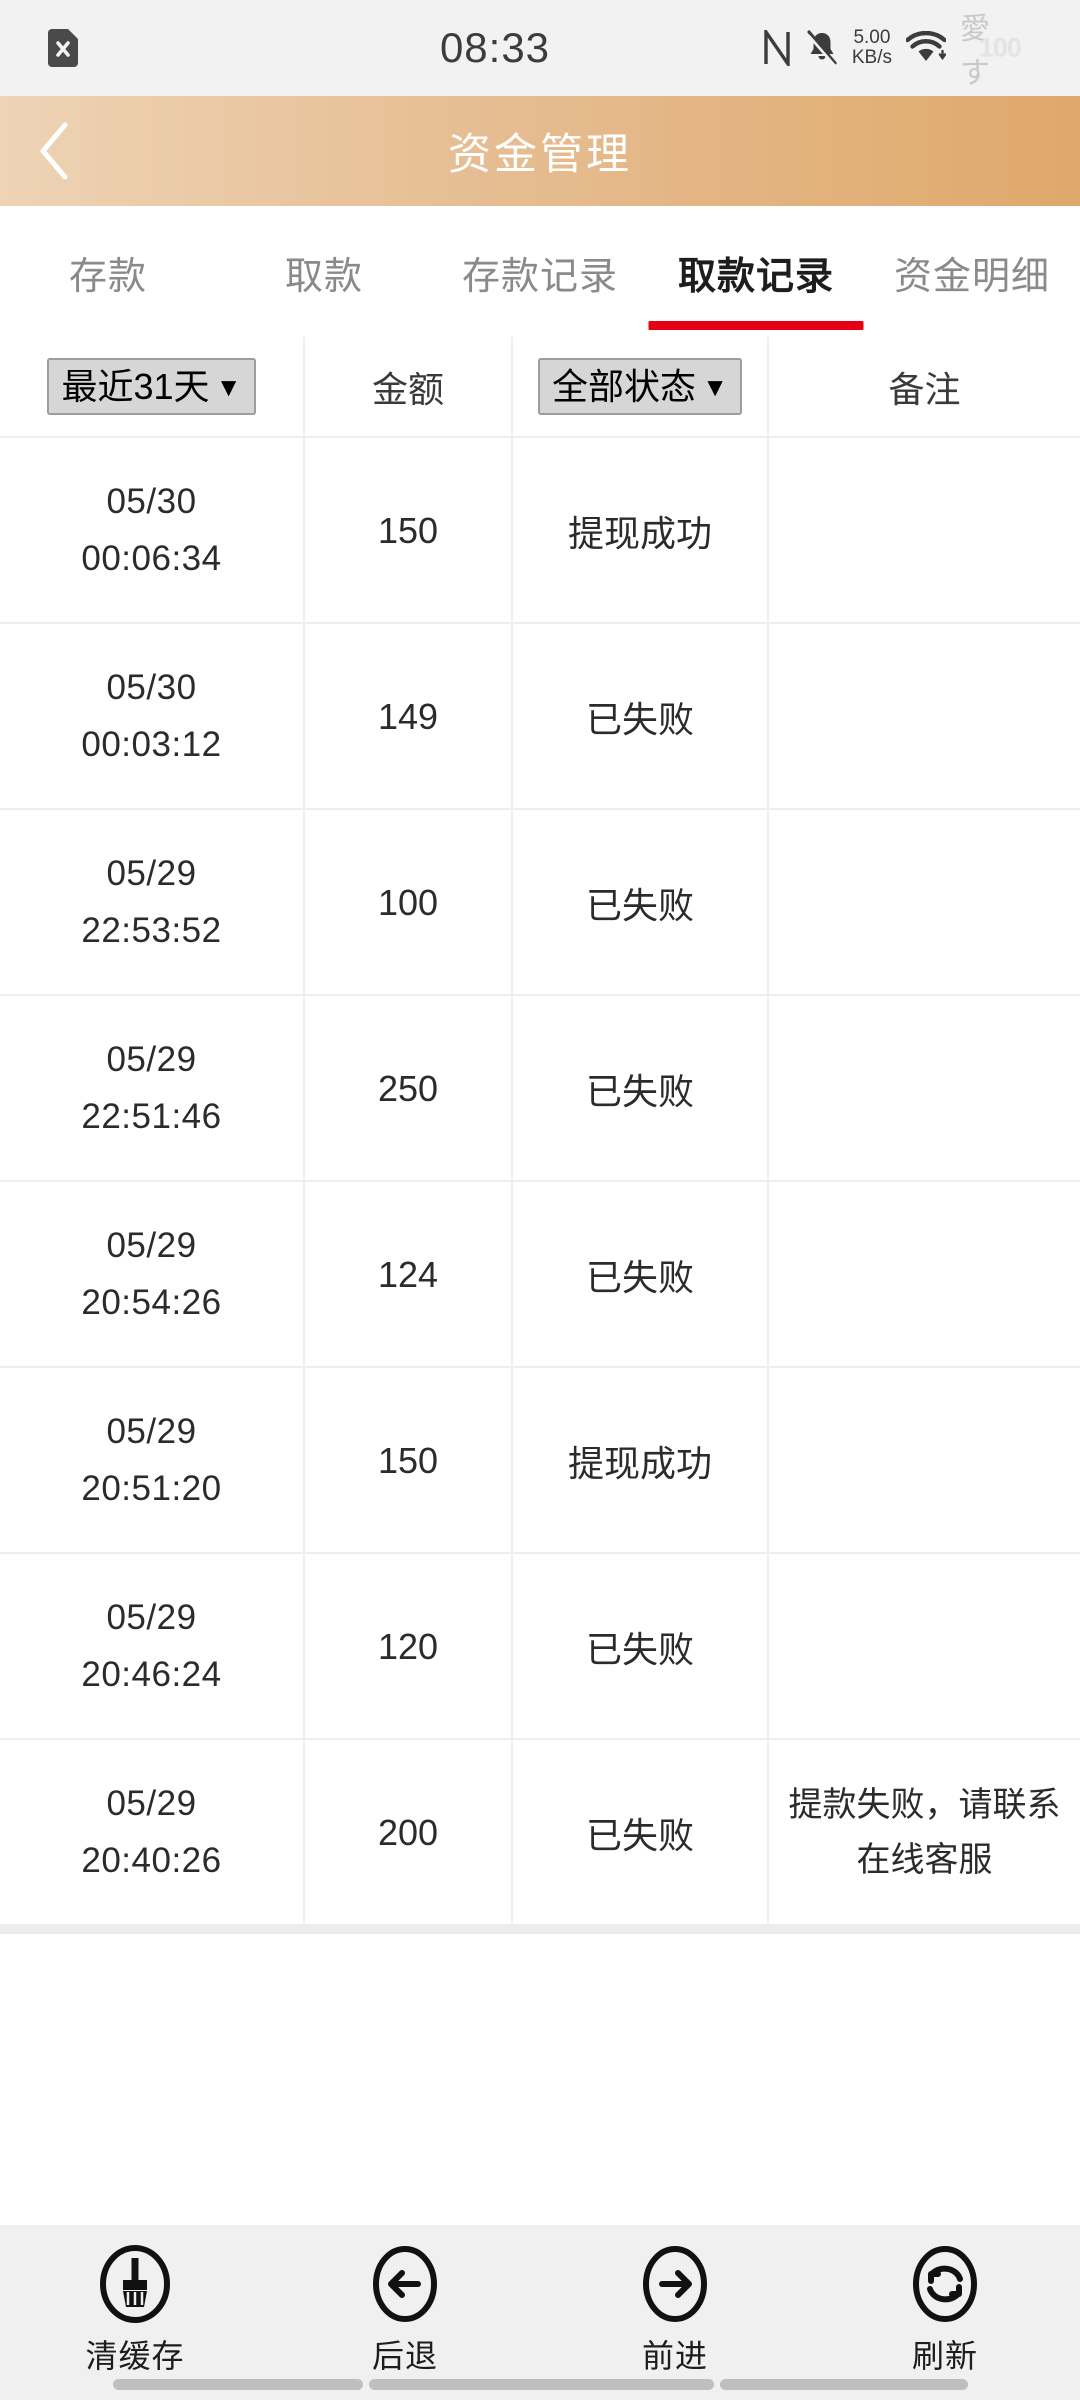  I want to click on tab-bar: 存款 取款 存款记录 取款记录 资金明细, so click(540, 272).